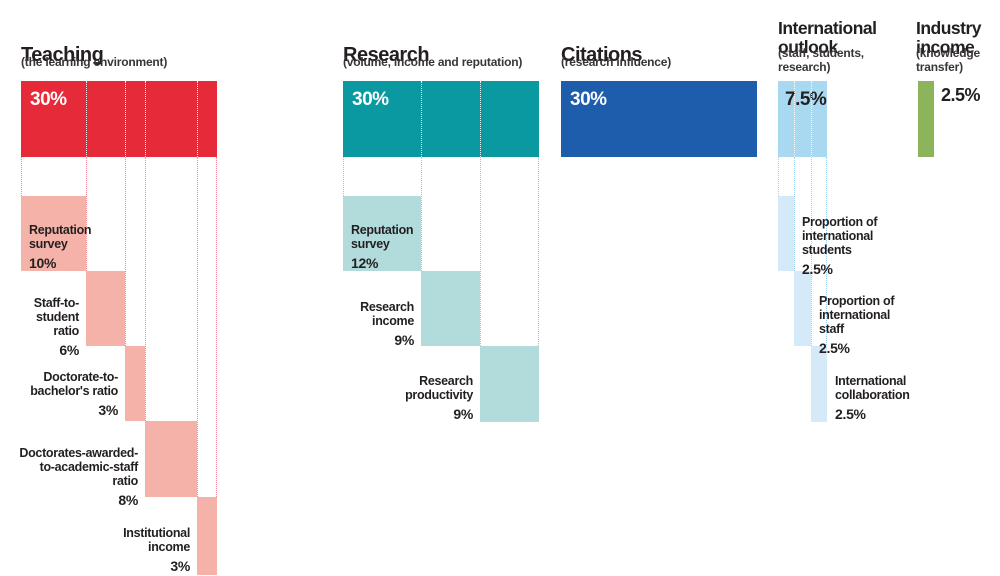 This screenshot has height=576, width=1000. Describe the element at coordinates (48, 99) in the screenshot. I see `weight-value-teaching: 30%` at that location.